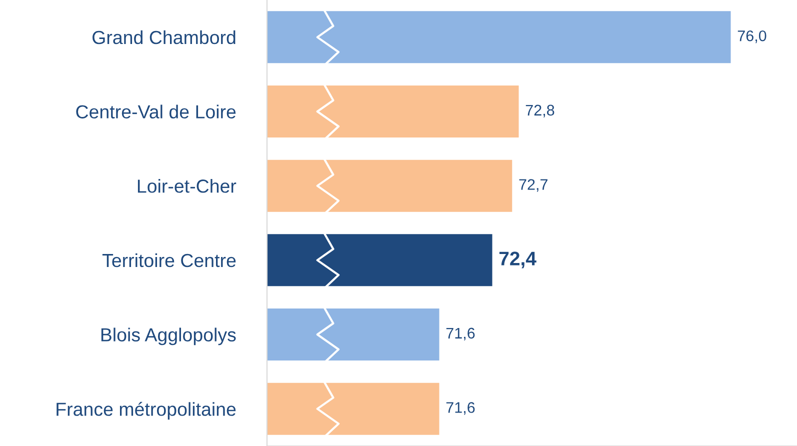 The image size is (797, 446). I want to click on y-tick-label: Territoire Centre, so click(169, 260).